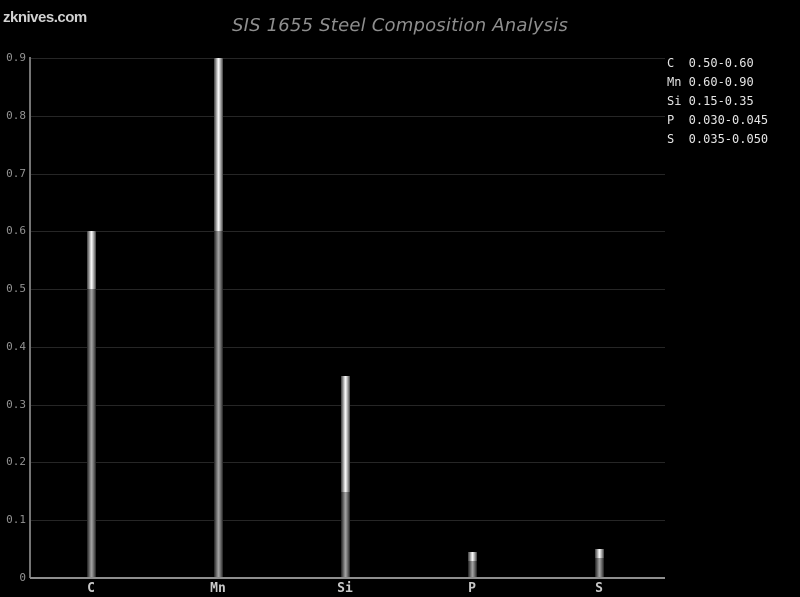  I want to click on bar-range-Mn, so click(218, 144).